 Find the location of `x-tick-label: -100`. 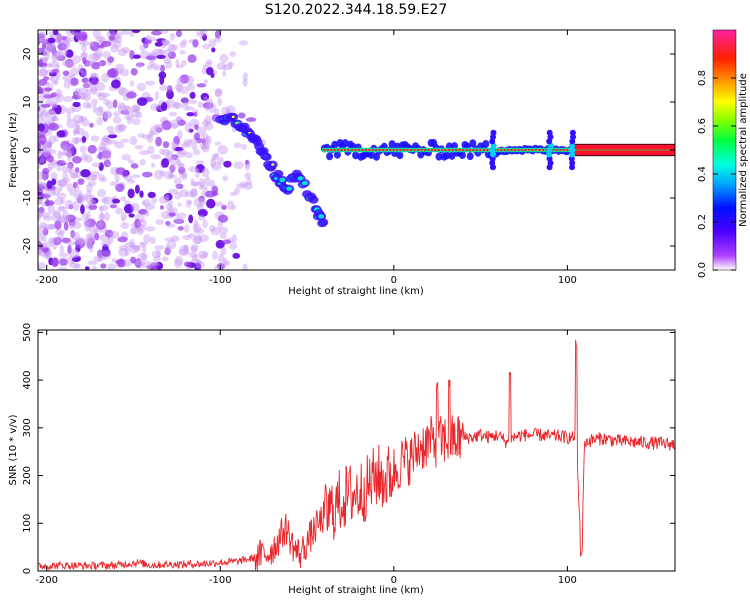

x-tick-label: -100 is located at coordinates (220, 580).